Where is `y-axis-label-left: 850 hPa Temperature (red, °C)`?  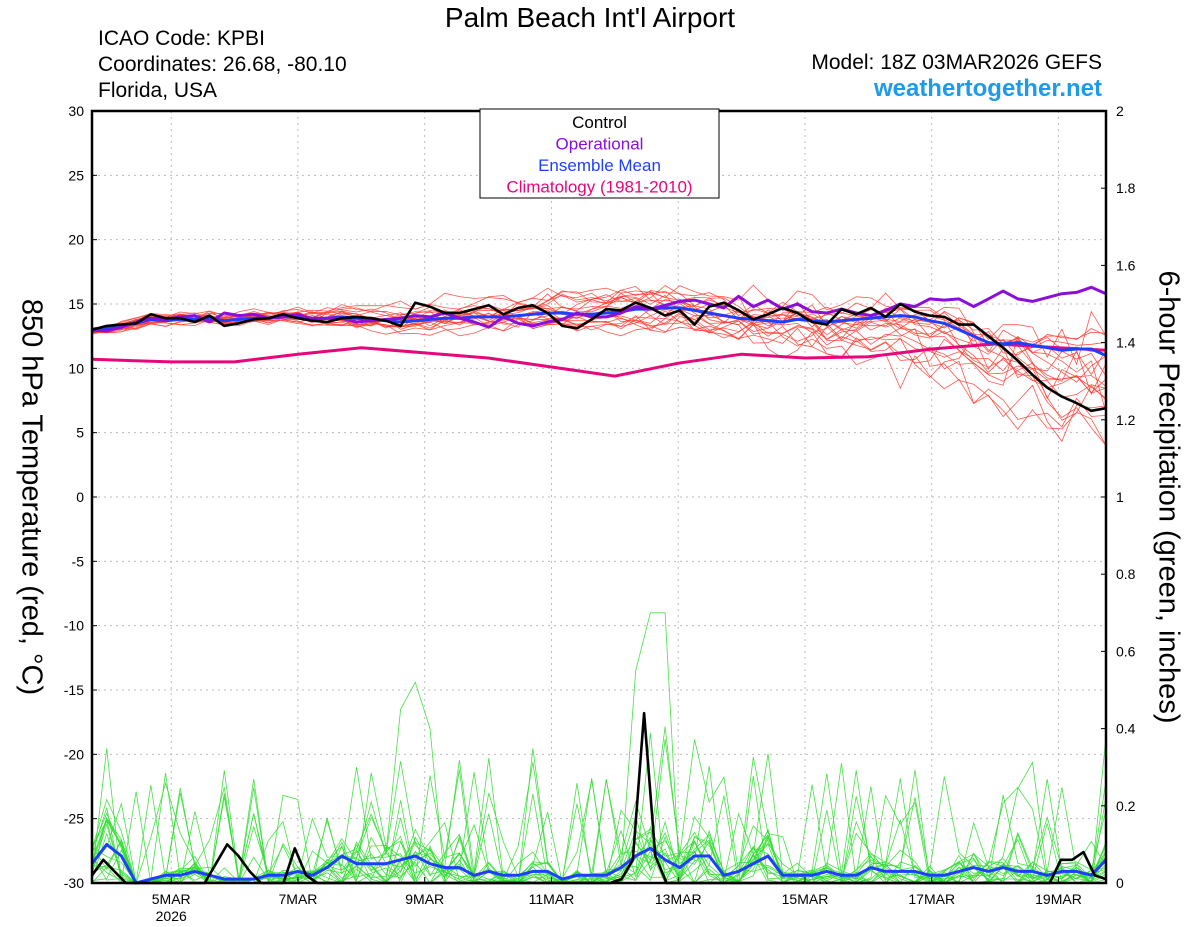 y-axis-label-left: 850 hPa Temperature (red, °C) is located at coordinates (31, 497).